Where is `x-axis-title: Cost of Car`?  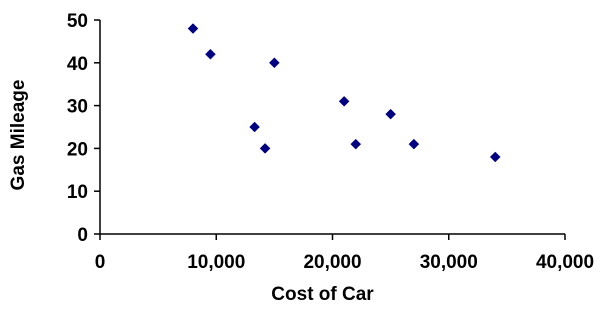 x-axis-title: Cost of Car is located at coordinates (322, 294).